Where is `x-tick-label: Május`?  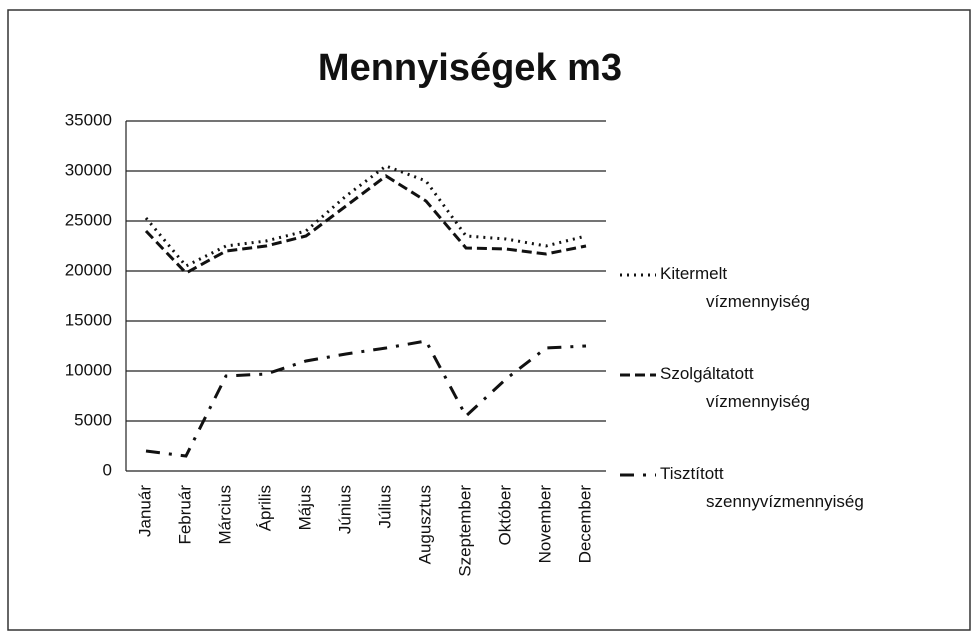 x-tick-label: Május is located at coordinates (304, 507).